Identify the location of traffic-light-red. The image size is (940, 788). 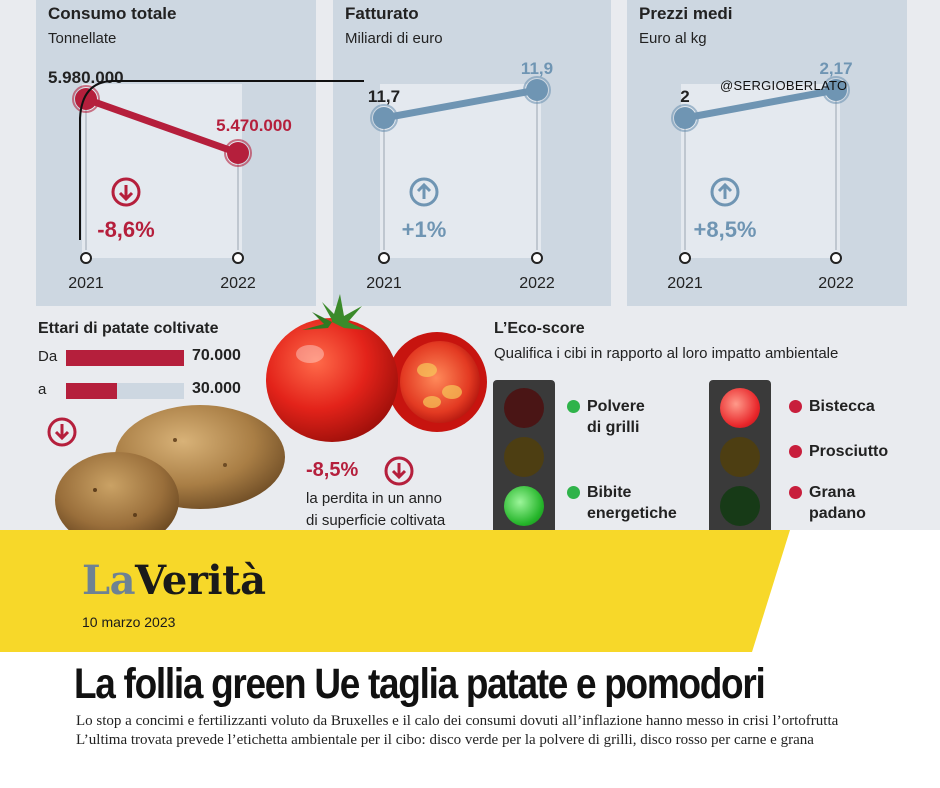
(740, 455).